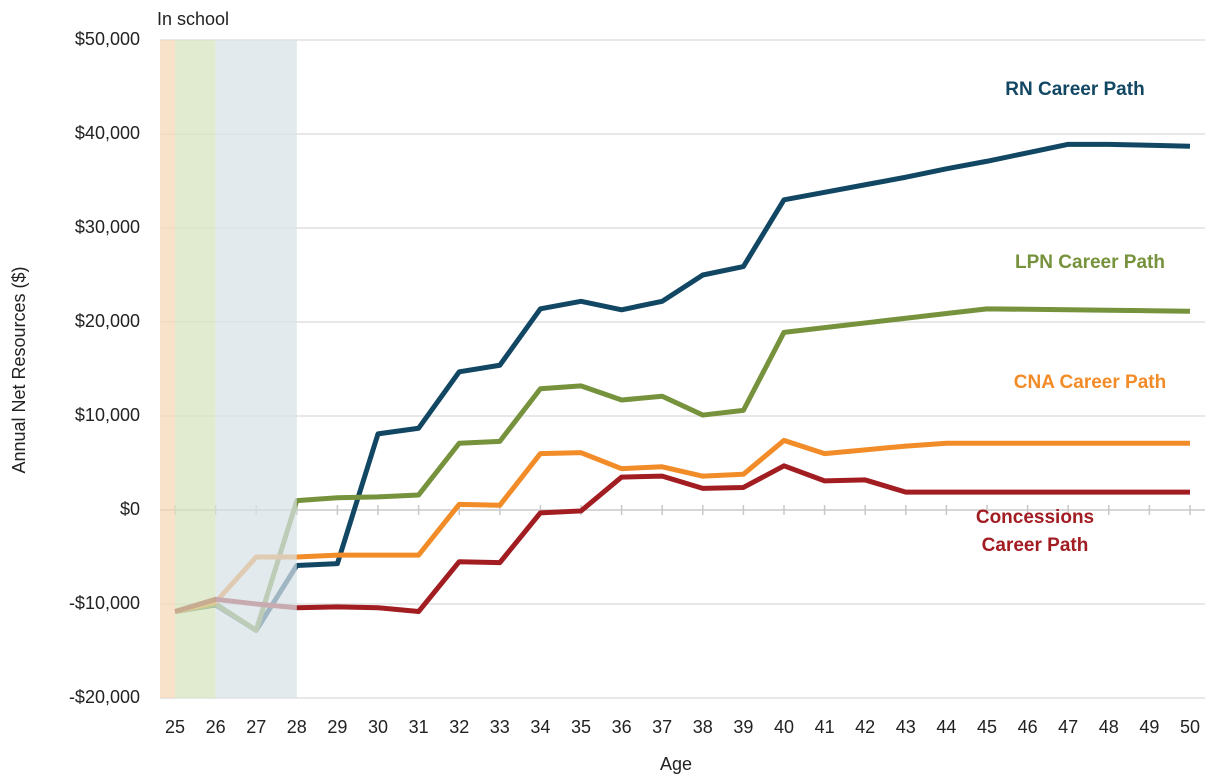  I want to click on y-tick-label: $10,000, so click(107, 415).